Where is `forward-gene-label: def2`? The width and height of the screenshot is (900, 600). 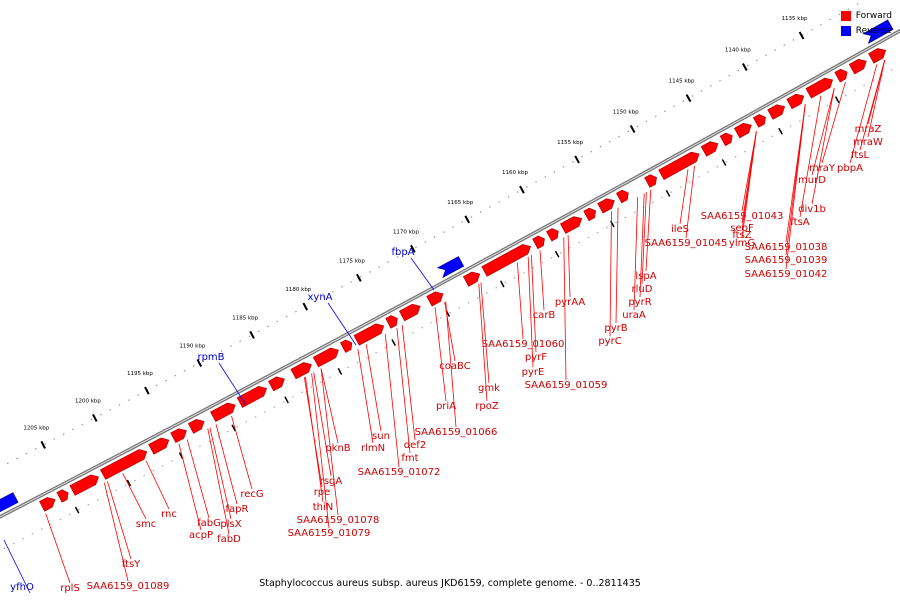
forward-gene-label: def2 is located at coordinates (415, 445).